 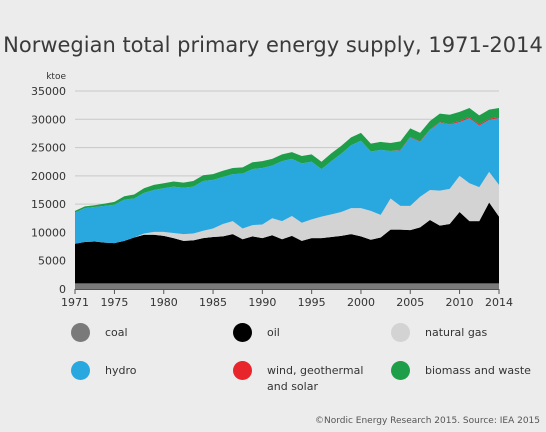 What do you see at coordinates (456, 332) in the screenshot?
I see `legend-label-natural-gas: natural gas` at bounding box center [456, 332].